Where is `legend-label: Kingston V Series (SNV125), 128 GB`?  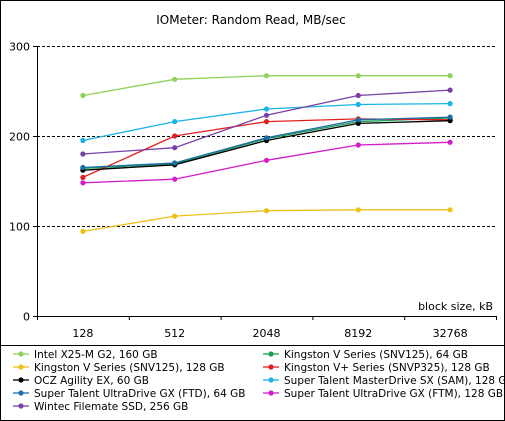
legend-label: Kingston V Series (SNV125), 128 GB is located at coordinates (129, 368).